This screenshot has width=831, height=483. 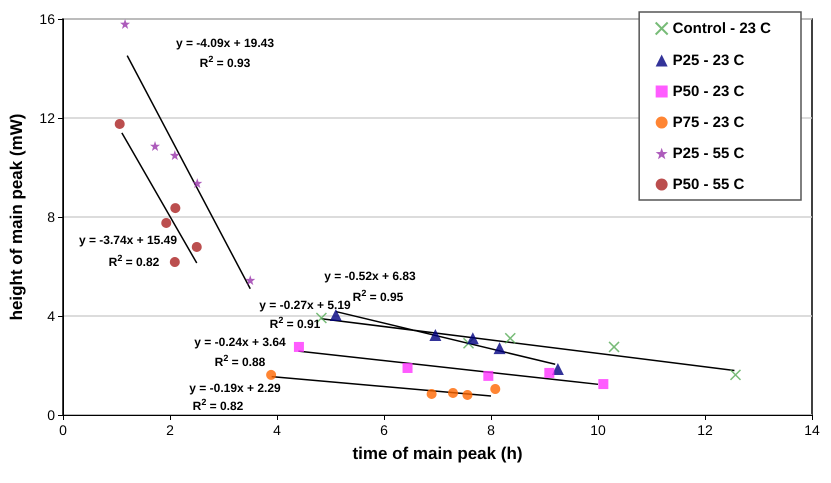 I want to click on y-tick-label: 12, so click(x=47, y=118).